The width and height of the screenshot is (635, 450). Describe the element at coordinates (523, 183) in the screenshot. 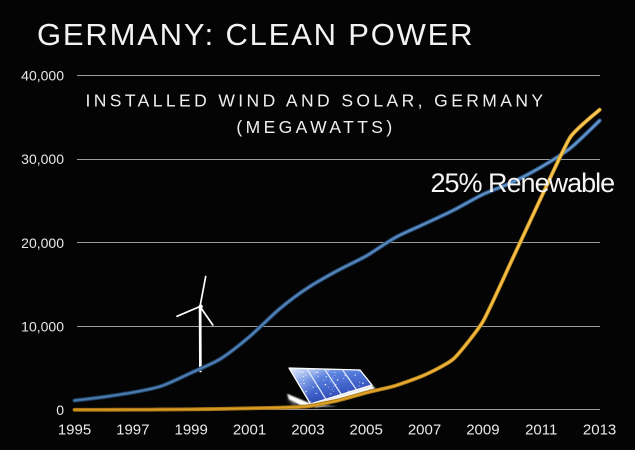

I see `svg-text: 25% Renewable` at that location.